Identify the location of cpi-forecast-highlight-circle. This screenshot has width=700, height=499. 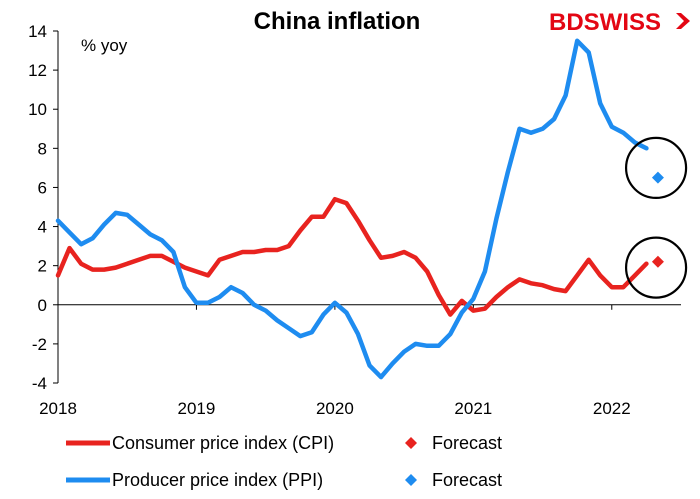
(656, 267).